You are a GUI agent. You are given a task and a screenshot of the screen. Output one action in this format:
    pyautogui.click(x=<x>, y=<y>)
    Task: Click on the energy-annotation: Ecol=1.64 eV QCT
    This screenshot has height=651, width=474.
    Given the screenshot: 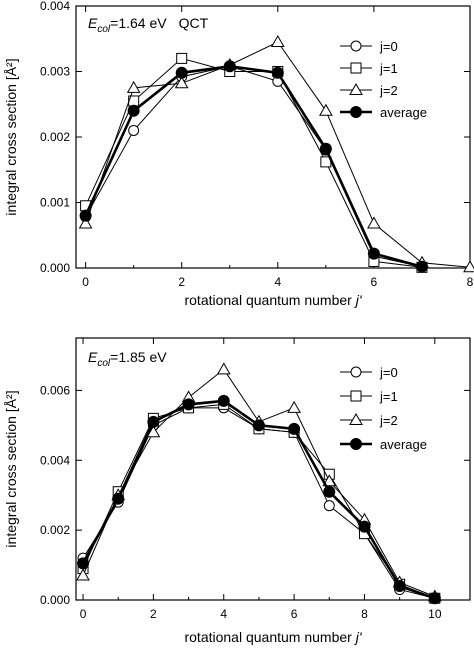 What is the action you would take?
    pyautogui.click(x=148, y=25)
    